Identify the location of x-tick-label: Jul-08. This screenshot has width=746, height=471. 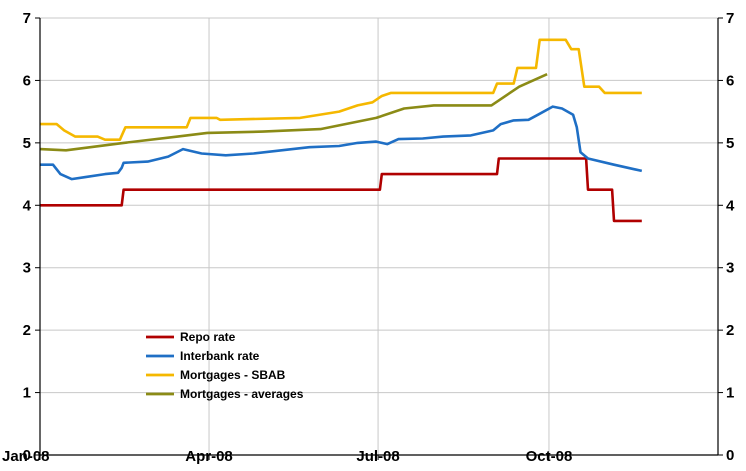
(377, 456).